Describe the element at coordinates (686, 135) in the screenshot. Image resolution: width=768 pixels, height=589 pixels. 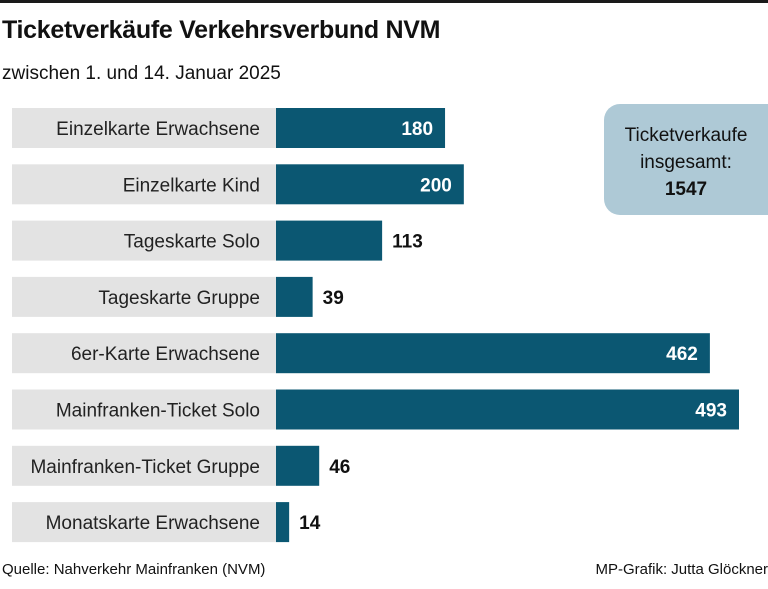
I see `total-label-line1: Ticketverkaufe` at that location.